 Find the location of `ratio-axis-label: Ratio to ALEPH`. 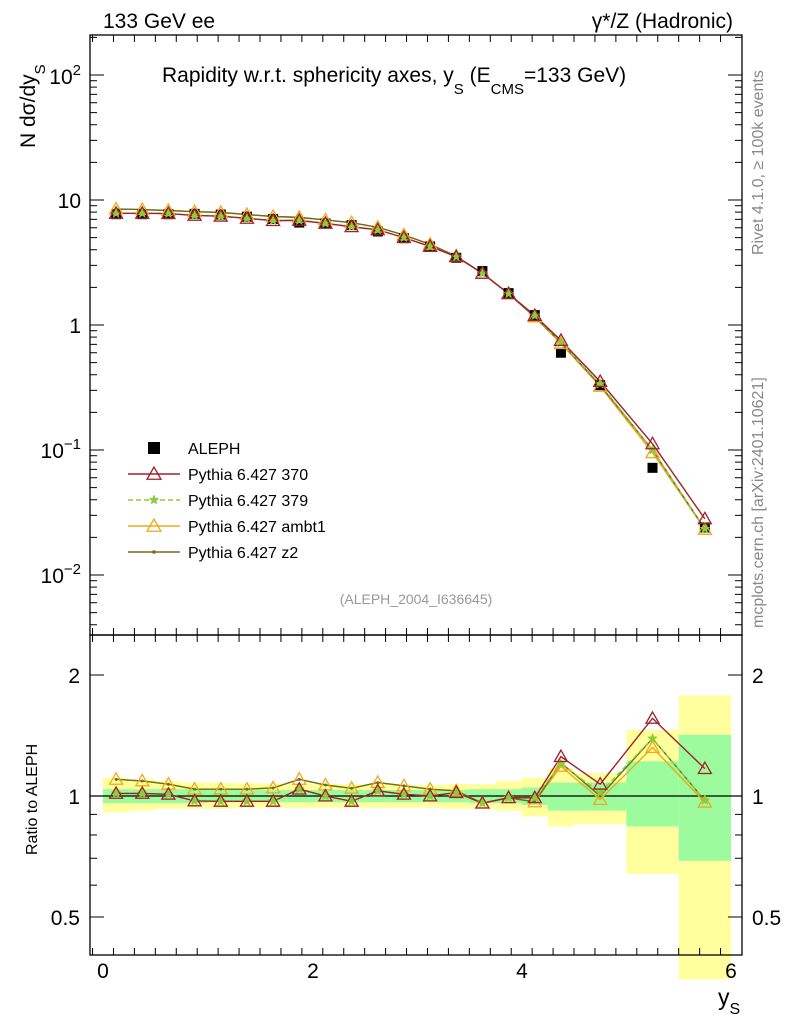

ratio-axis-label: Ratio to ALEPH is located at coordinates (32, 799).